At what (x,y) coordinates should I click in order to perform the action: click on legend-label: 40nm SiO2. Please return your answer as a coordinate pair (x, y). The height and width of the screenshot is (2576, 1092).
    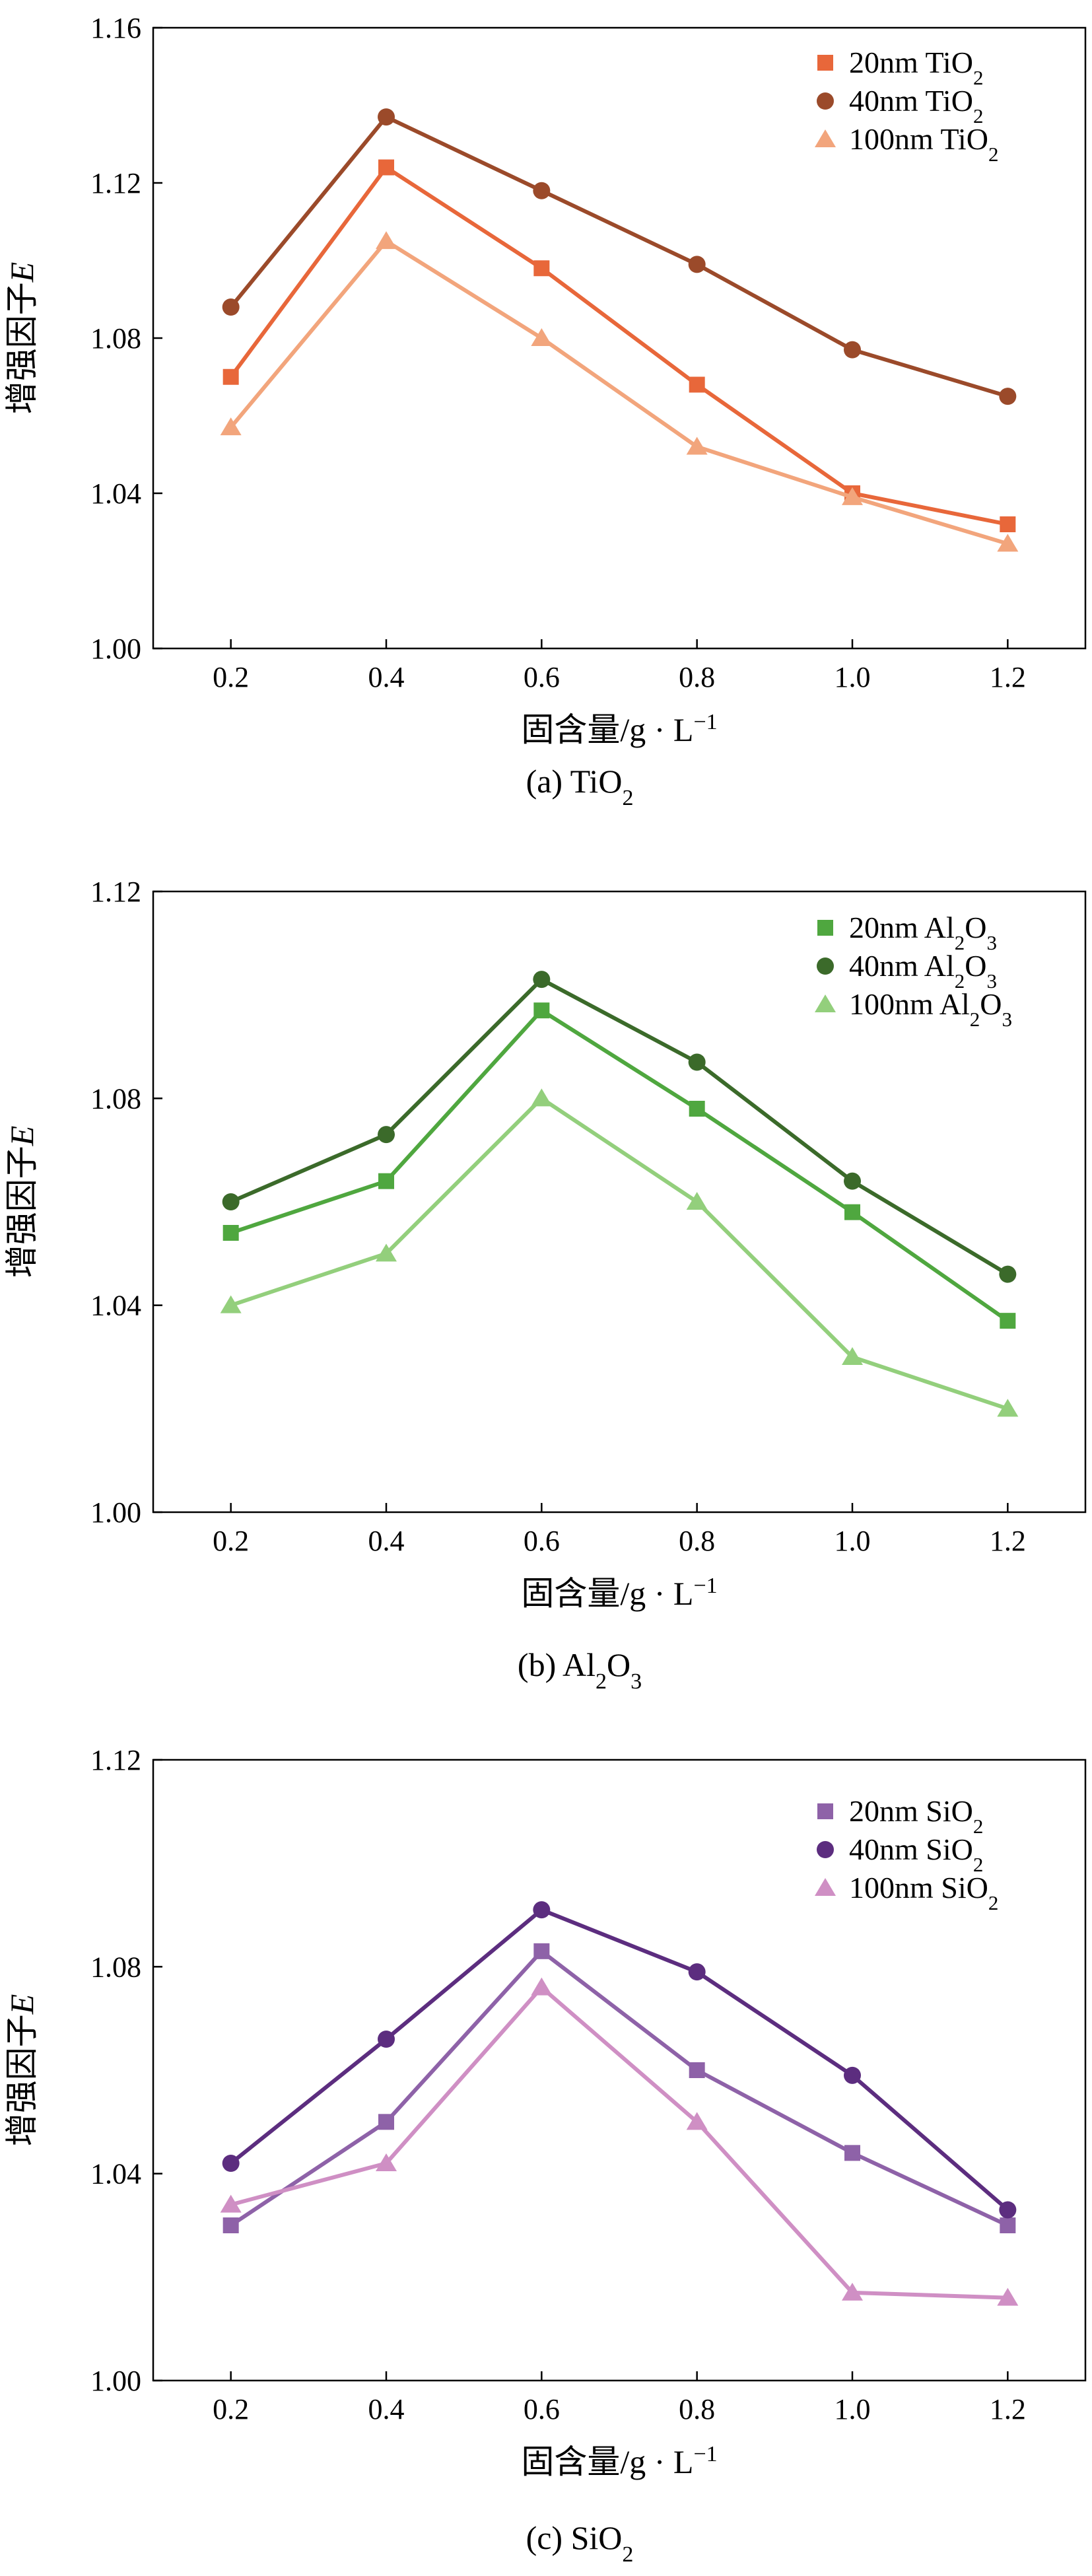
    Looking at the image, I should click on (916, 1854).